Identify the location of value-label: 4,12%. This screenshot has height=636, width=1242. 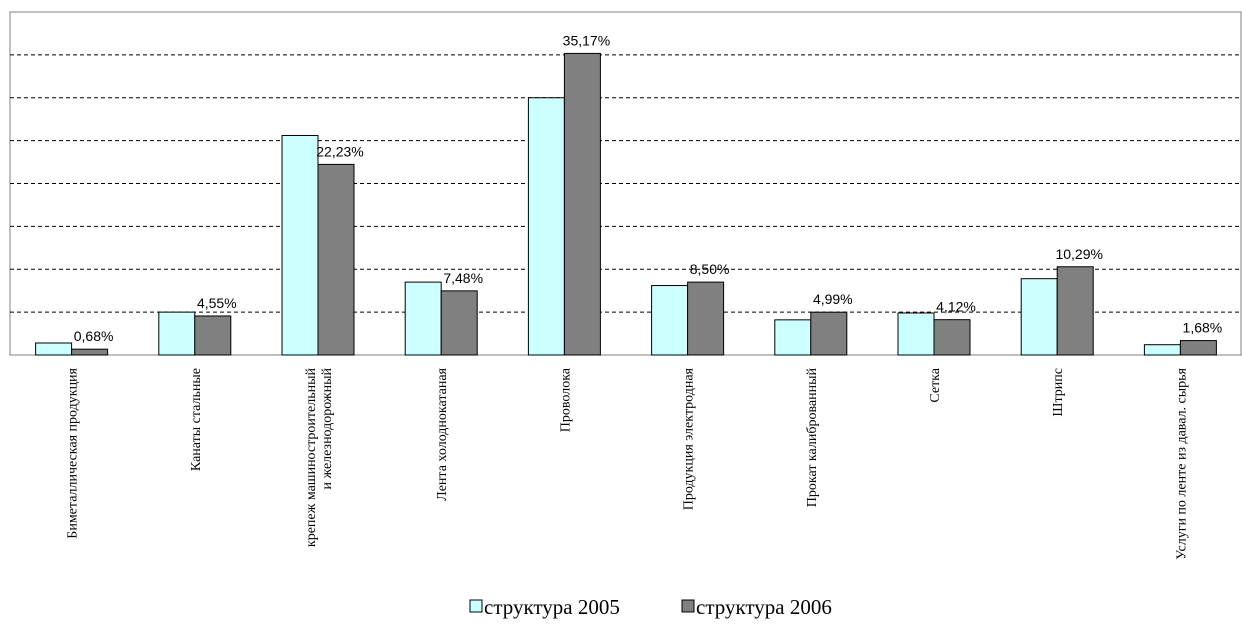
(956, 307).